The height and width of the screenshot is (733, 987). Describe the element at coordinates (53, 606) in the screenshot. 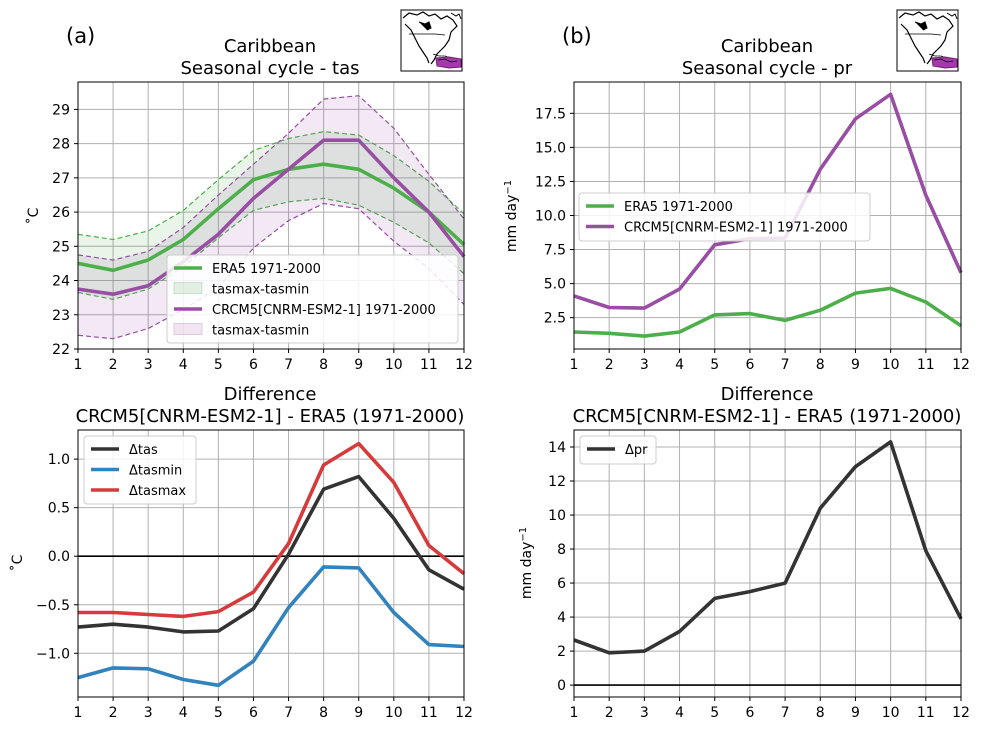

I see `y-tick-label: −0.5` at that location.